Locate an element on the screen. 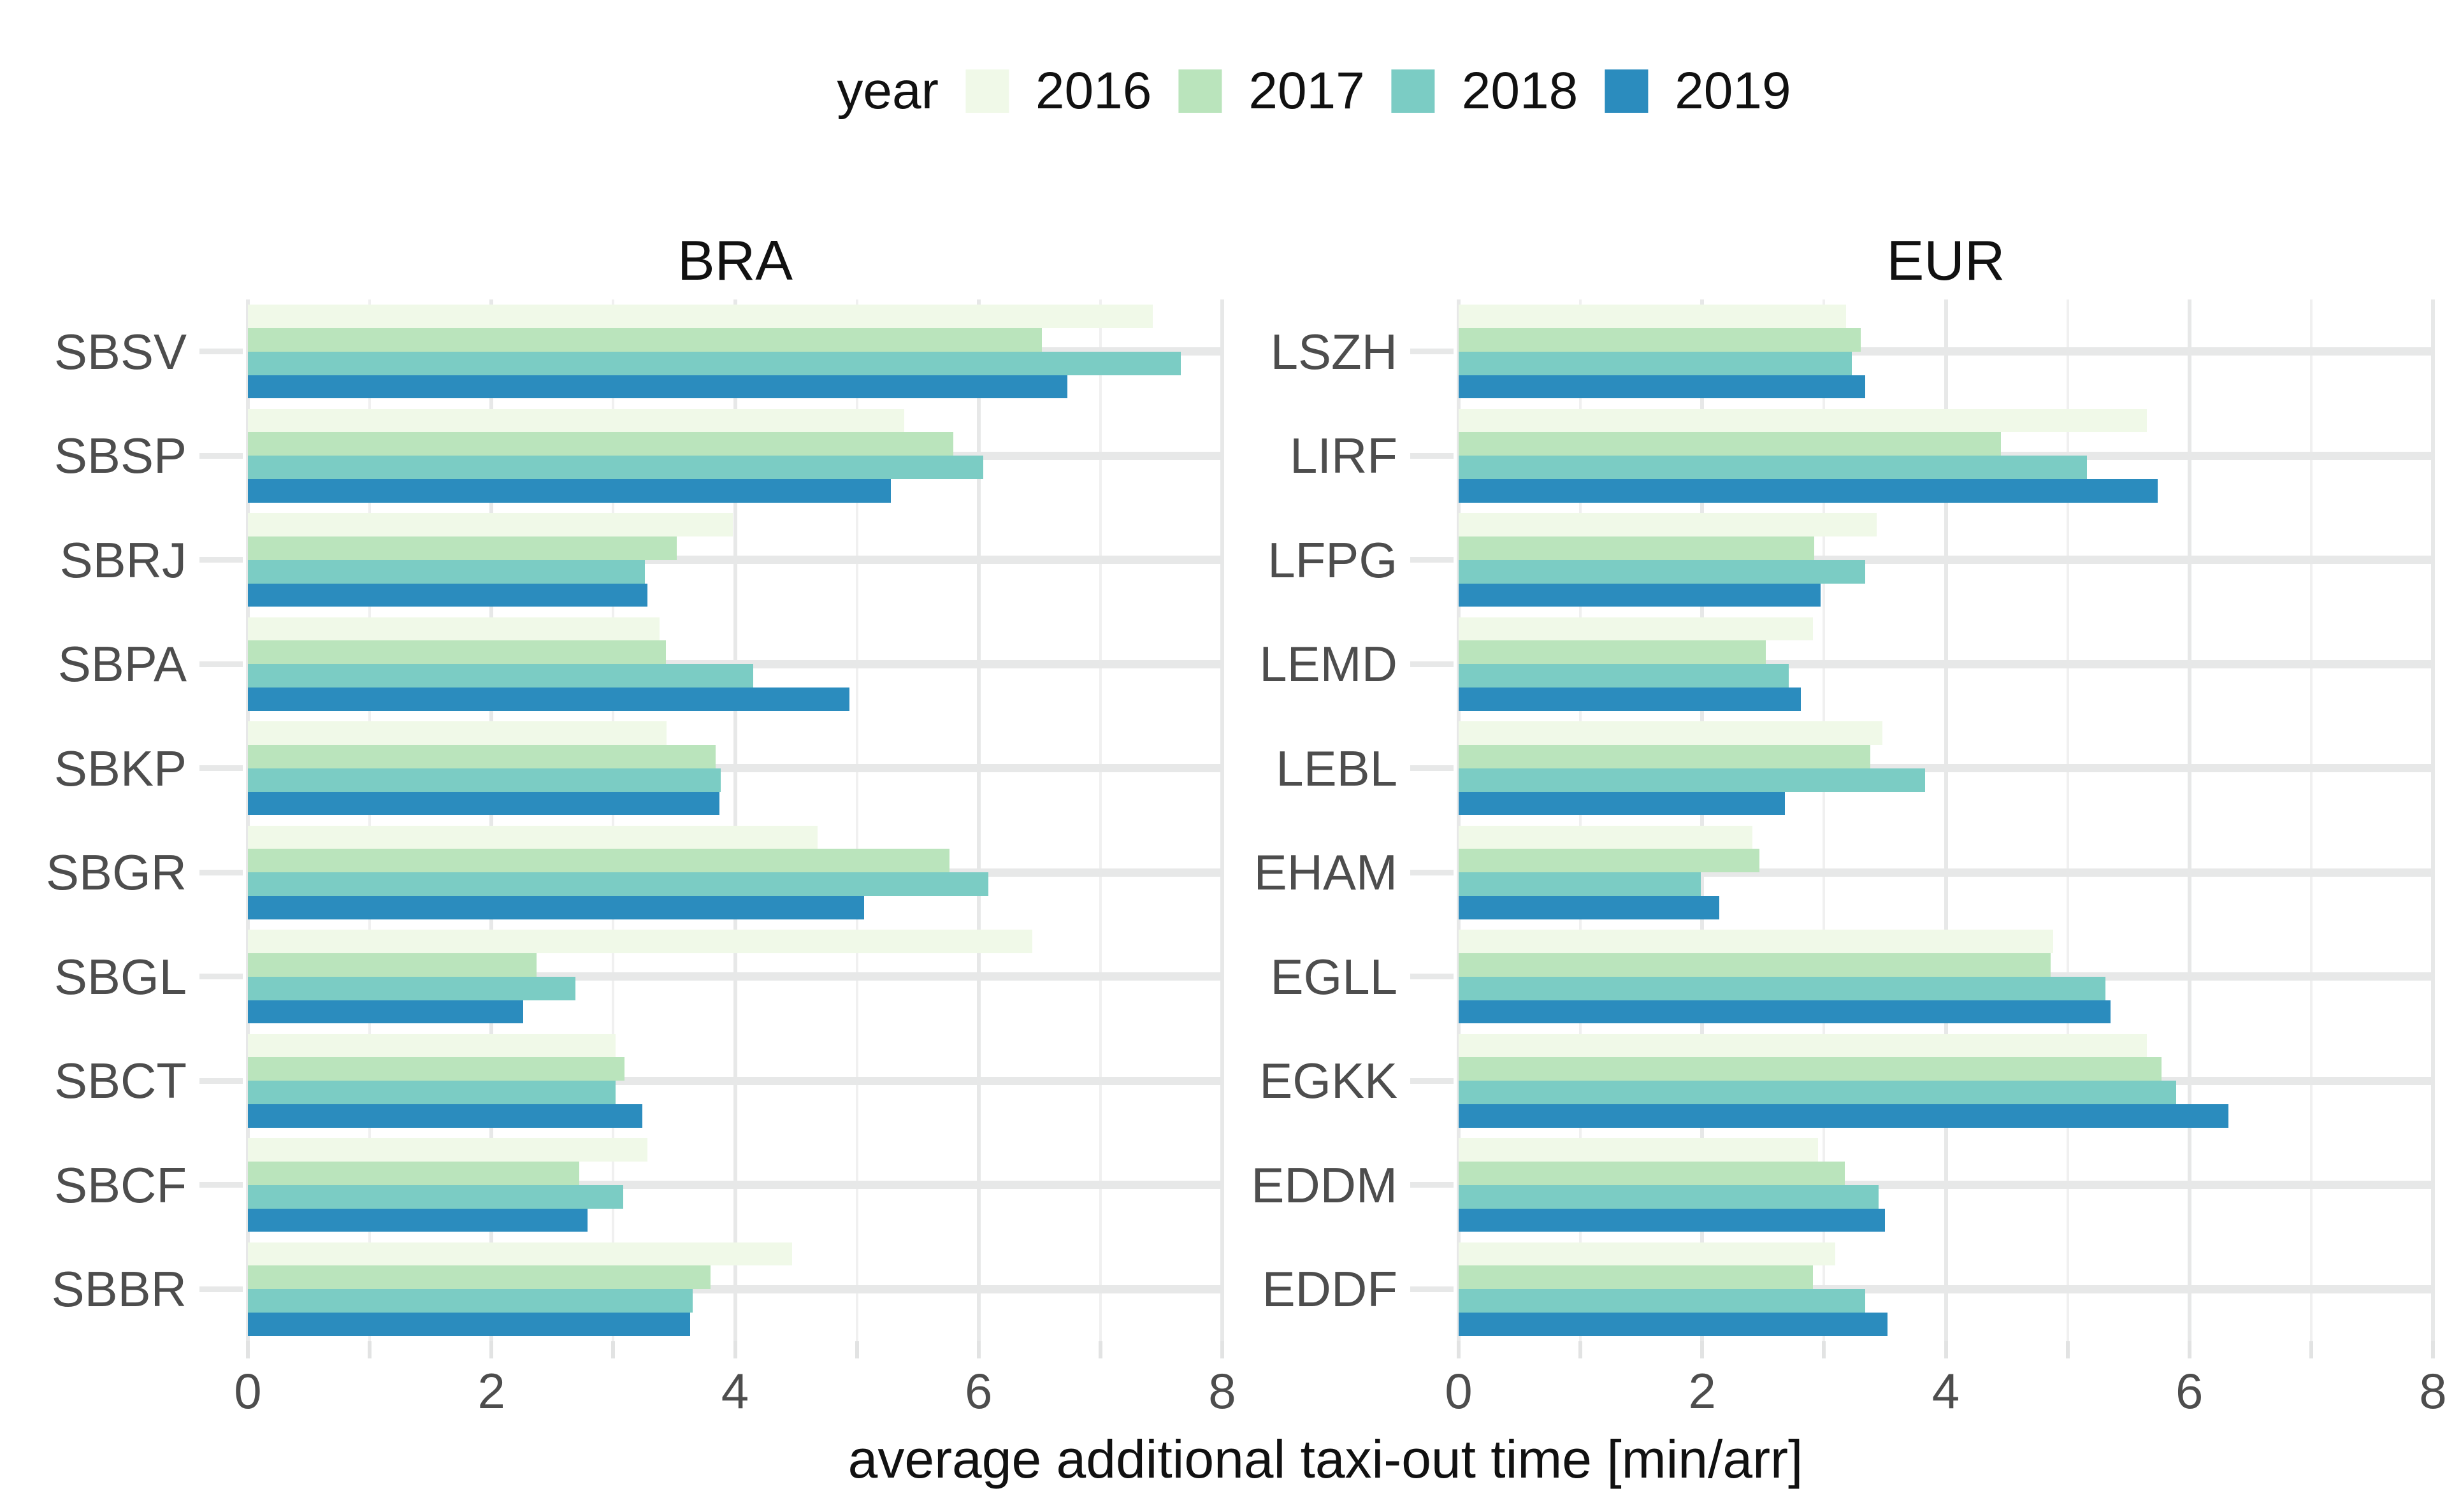 The image size is (2447, 1512). y-tick-SBRJ is located at coordinates (221, 560).